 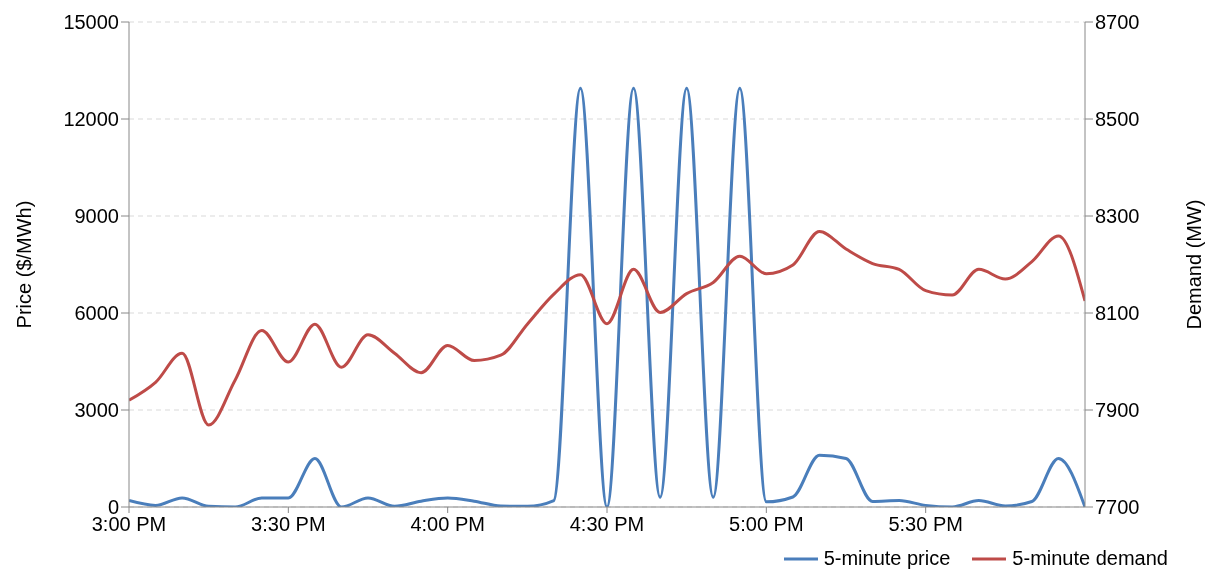 What do you see at coordinates (96, 216) in the screenshot?
I see `y-tick-label: 9000` at bounding box center [96, 216].